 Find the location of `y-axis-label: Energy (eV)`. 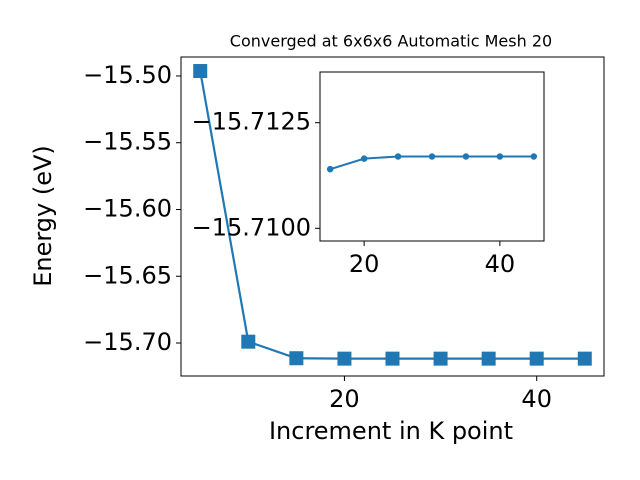

y-axis-label: Energy (eV) is located at coordinates (43, 216).